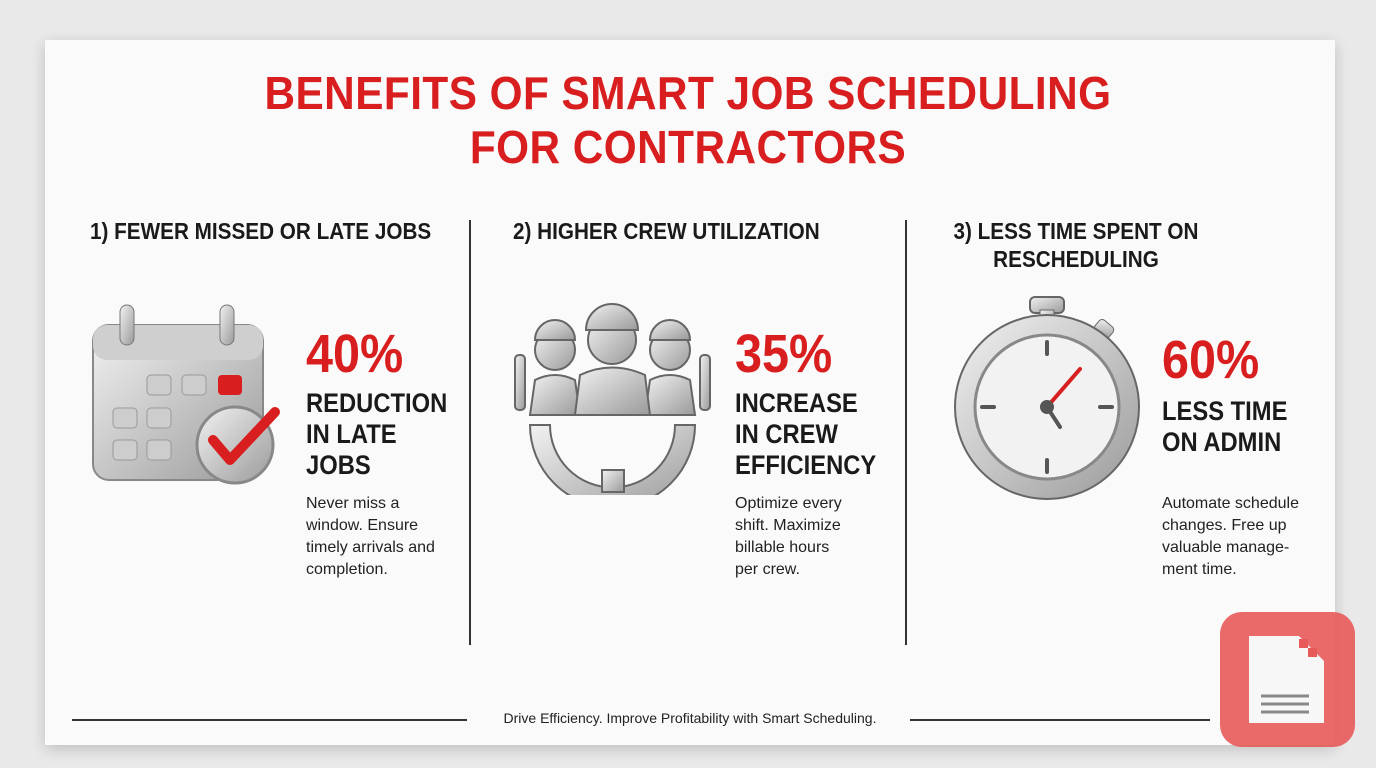  Describe the element at coordinates (788, 525) in the screenshot. I see `description-line: shift. Maximize` at that location.